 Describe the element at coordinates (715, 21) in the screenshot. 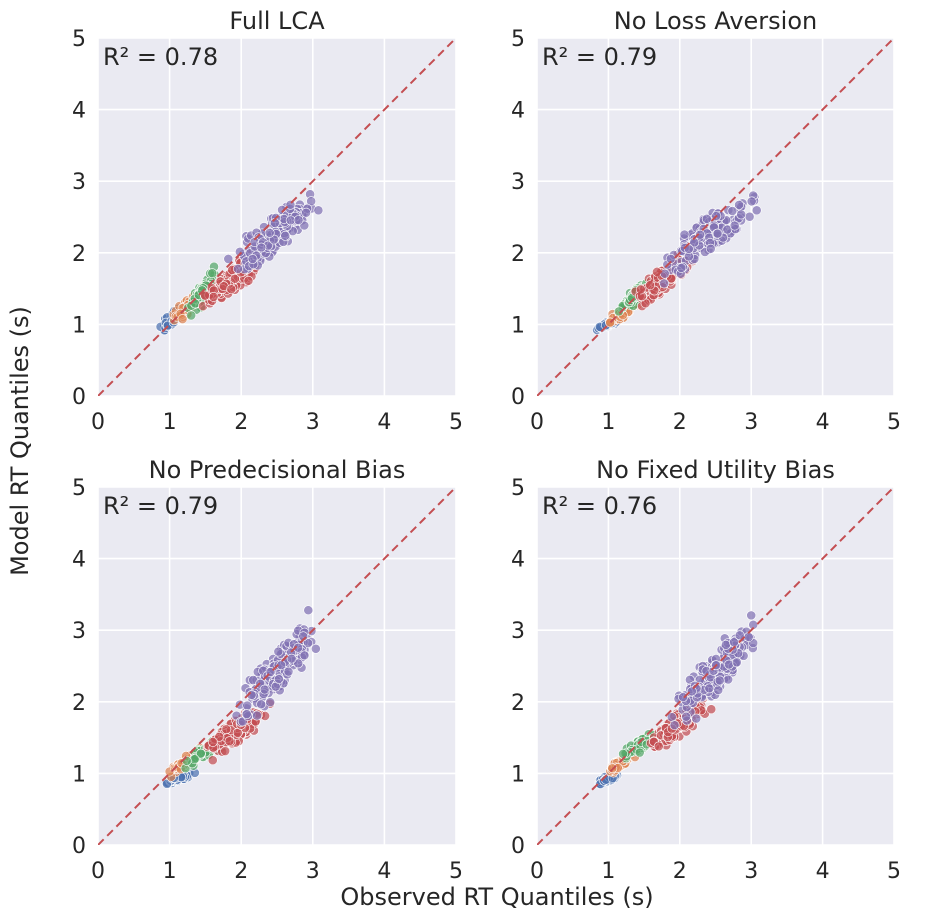

I see `panel-title: No Loss Aversion` at that location.